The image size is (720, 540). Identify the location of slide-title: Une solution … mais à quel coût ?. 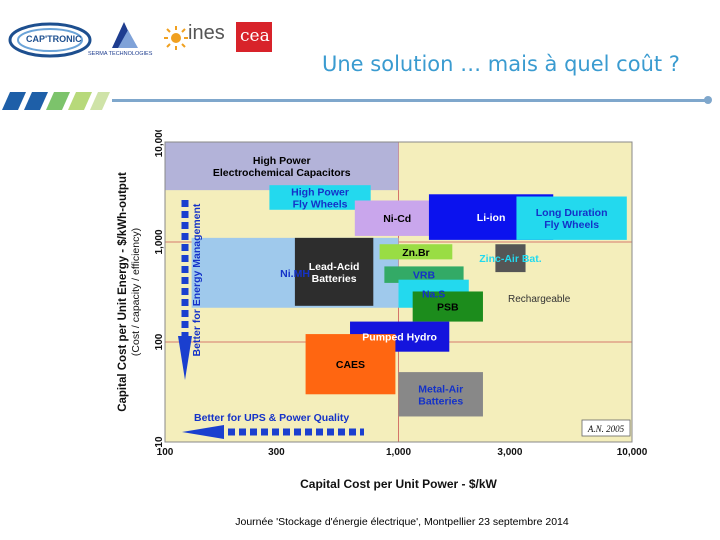
(501, 64).